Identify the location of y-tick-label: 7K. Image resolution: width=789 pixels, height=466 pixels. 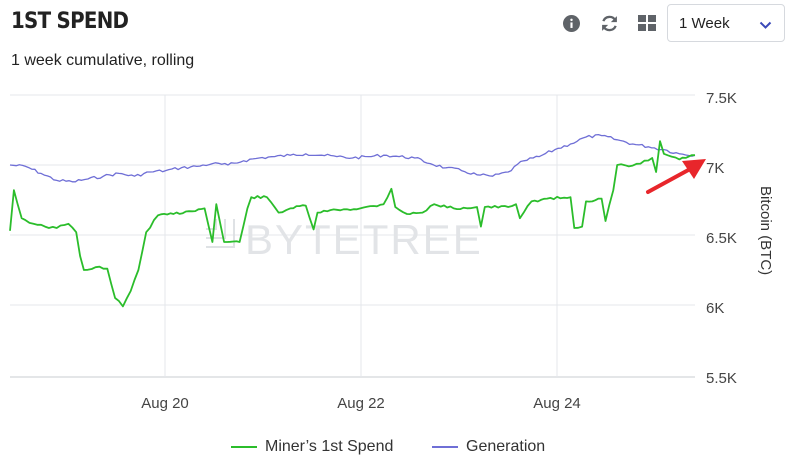
(715, 168).